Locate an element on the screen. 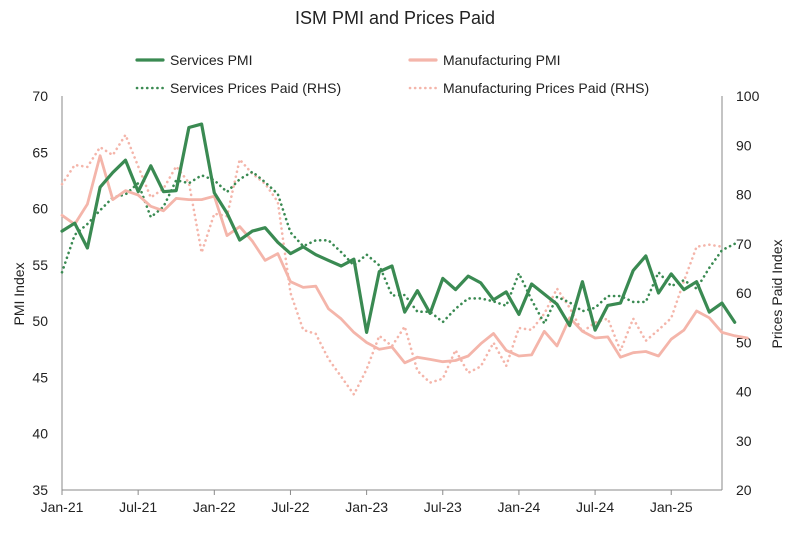 This screenshot has width=791, height=543. right-tick-label: 90 is located at coordinates (744, 145).